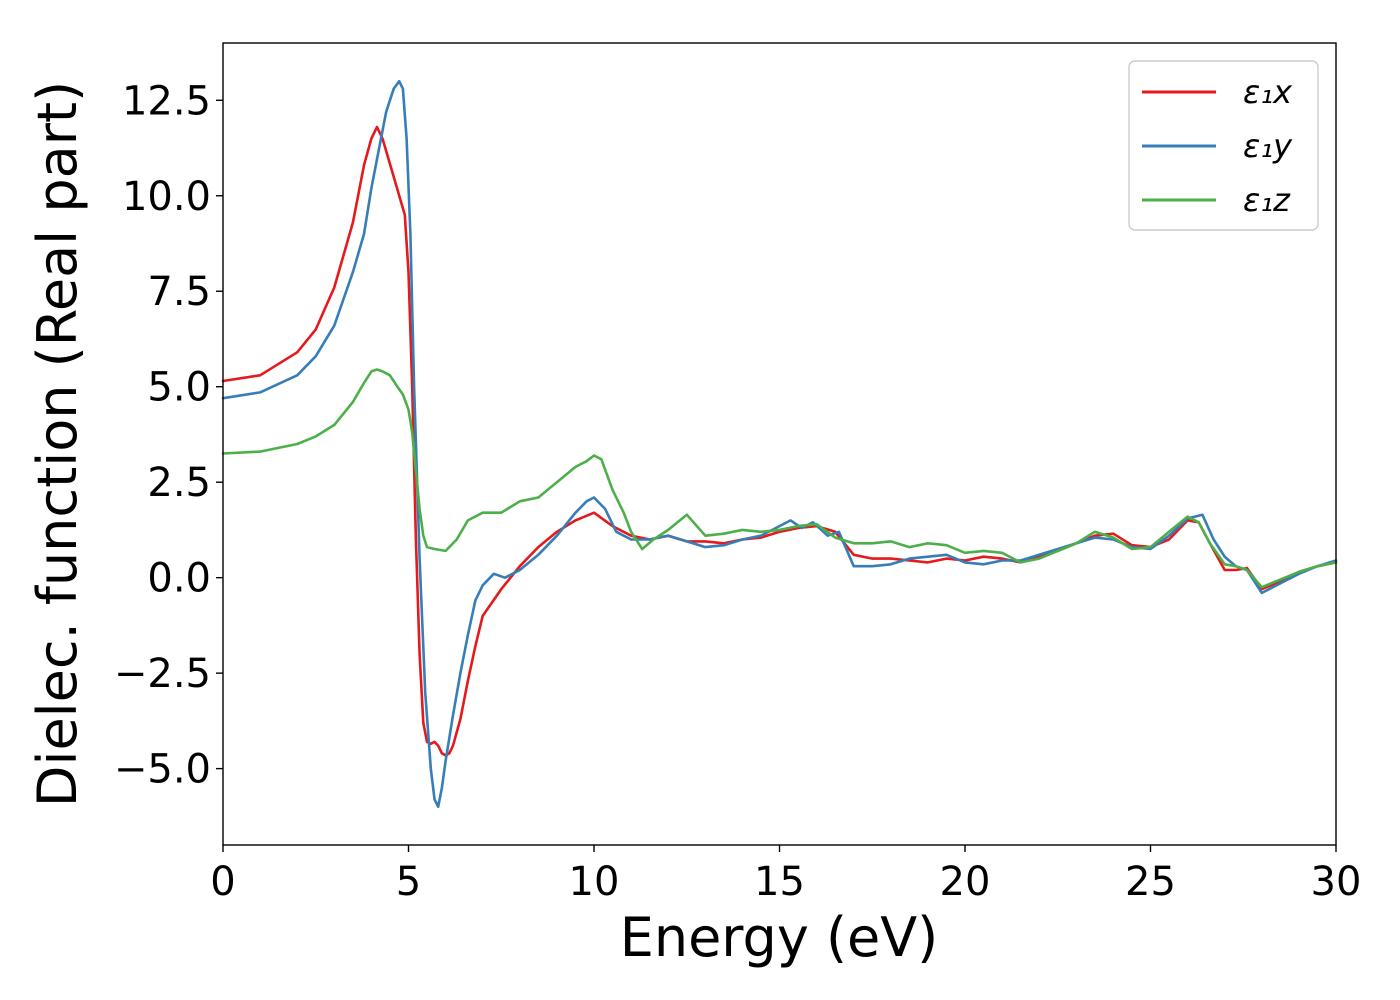  Describe the element at coordinates (168, 435) in the screenshot. I see `y-axis: −5.0 −2.5 0.0 2.5 5.0 7.5 10.0 12.5` at that location.